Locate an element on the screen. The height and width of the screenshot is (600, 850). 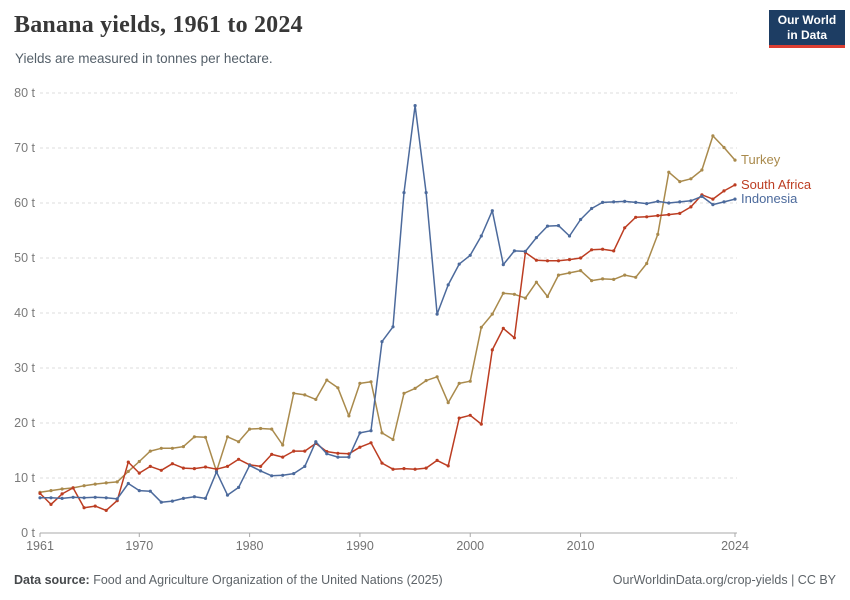
series-label-indonesia: Indonesia is located at coordinates (769, 198).